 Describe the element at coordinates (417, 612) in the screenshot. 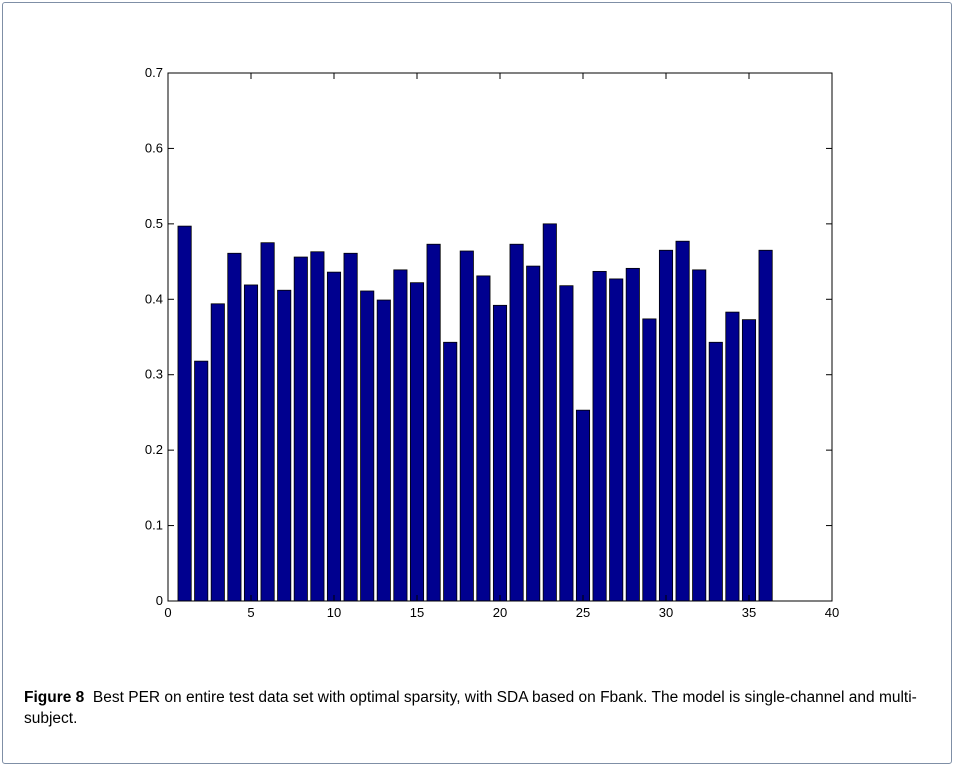

I see `x-tick-label: 15` at that location.